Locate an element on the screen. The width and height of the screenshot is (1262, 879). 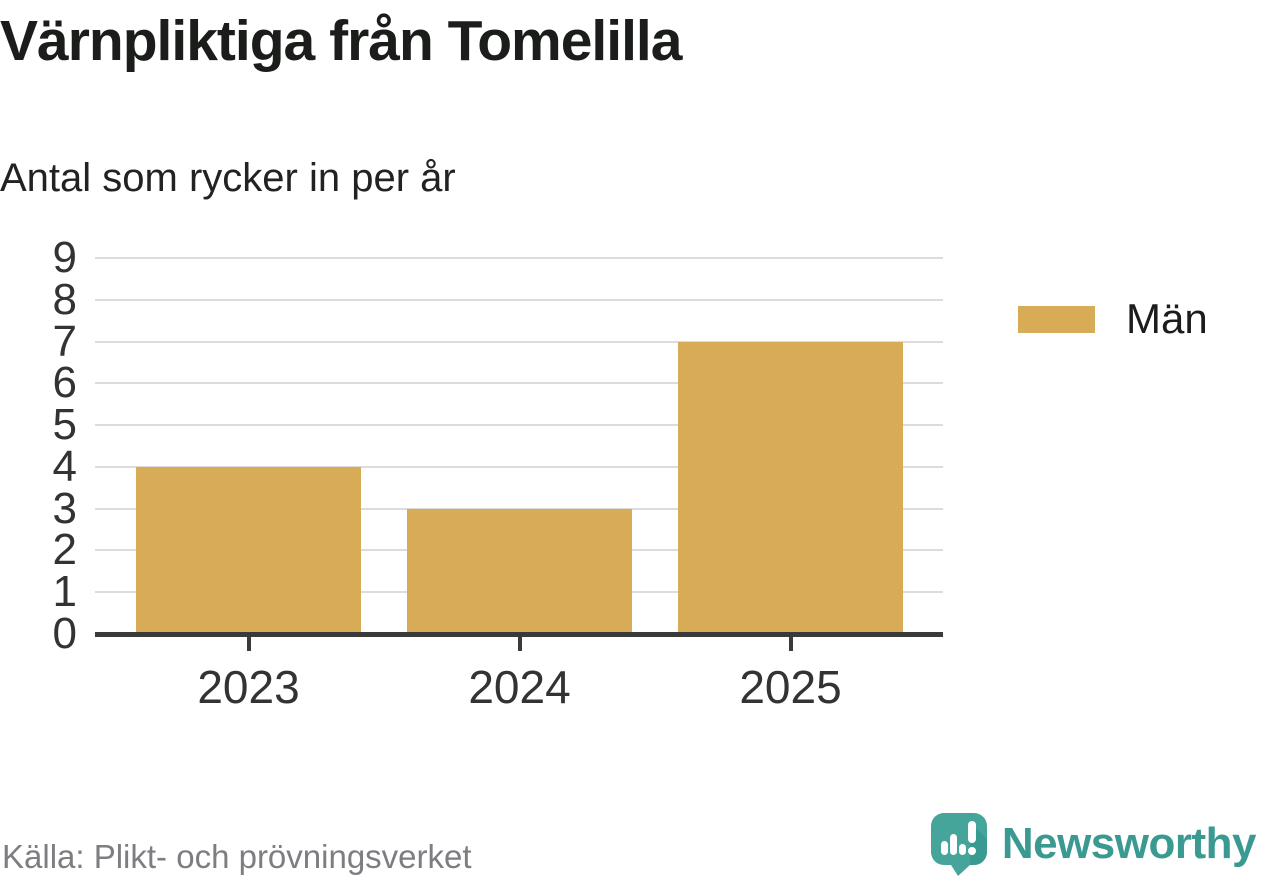
bar-2024 is located at coordinates (519, 571).